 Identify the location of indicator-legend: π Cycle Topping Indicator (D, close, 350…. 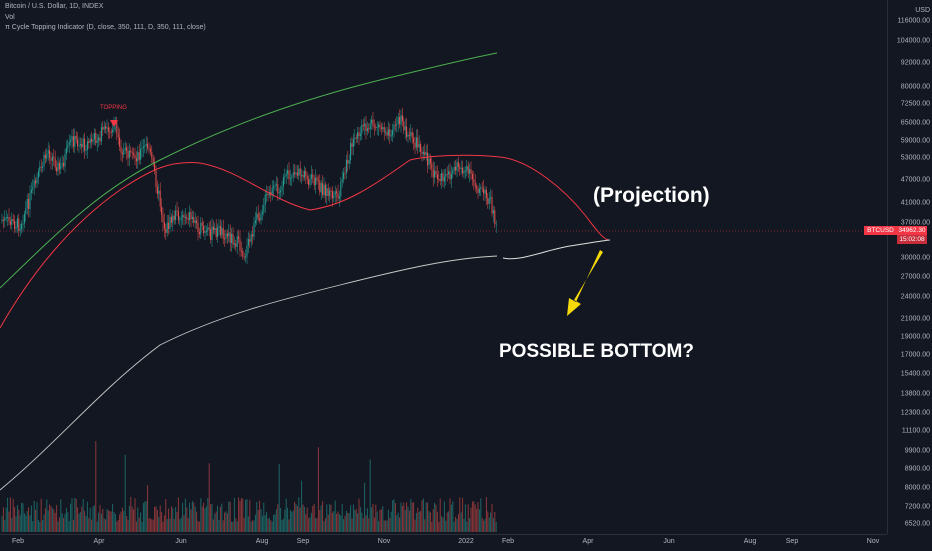
(105, 27).